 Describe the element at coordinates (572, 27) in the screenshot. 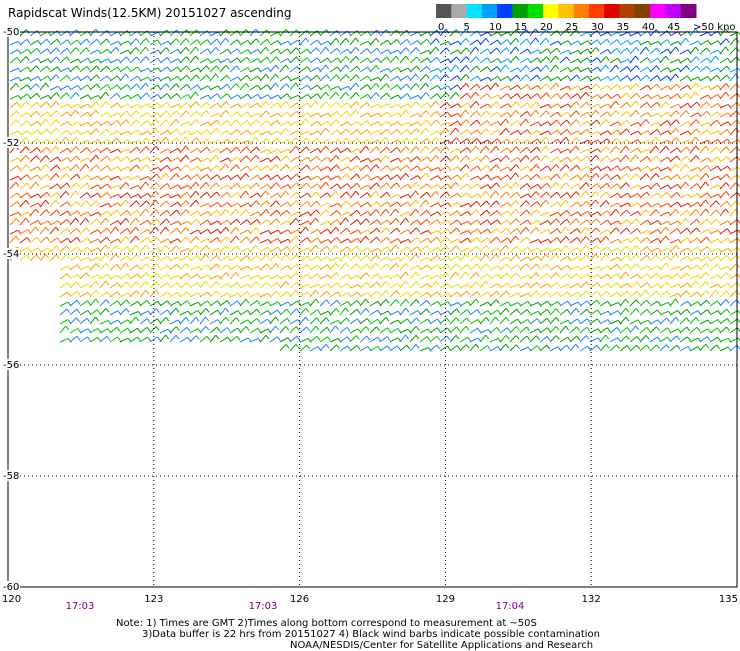

I see `legend-label: 25` at that location.